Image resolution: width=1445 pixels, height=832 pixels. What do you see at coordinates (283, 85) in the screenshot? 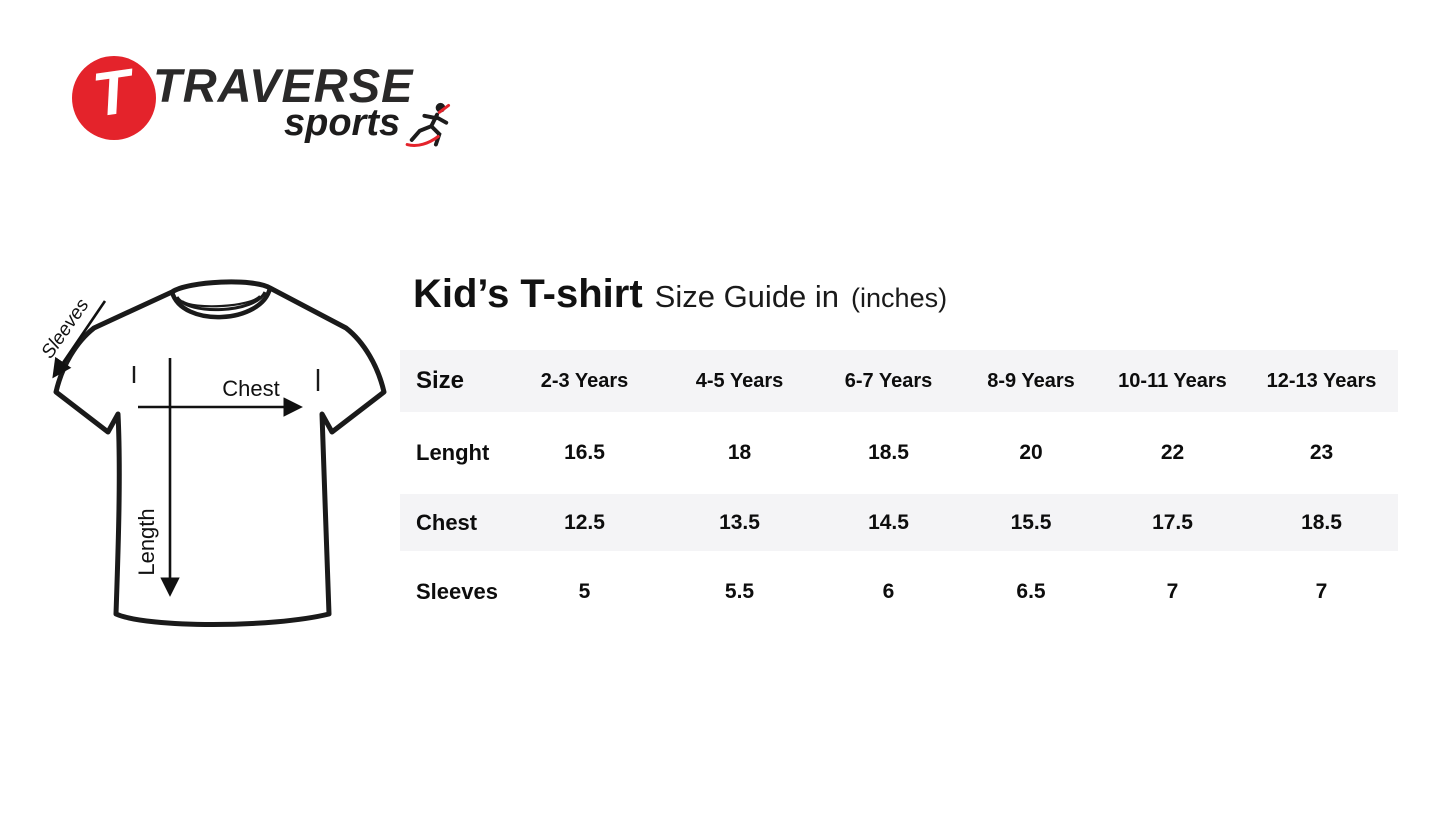
I see `brand-name: TRAVERSE` at bounding box center [283, 85].